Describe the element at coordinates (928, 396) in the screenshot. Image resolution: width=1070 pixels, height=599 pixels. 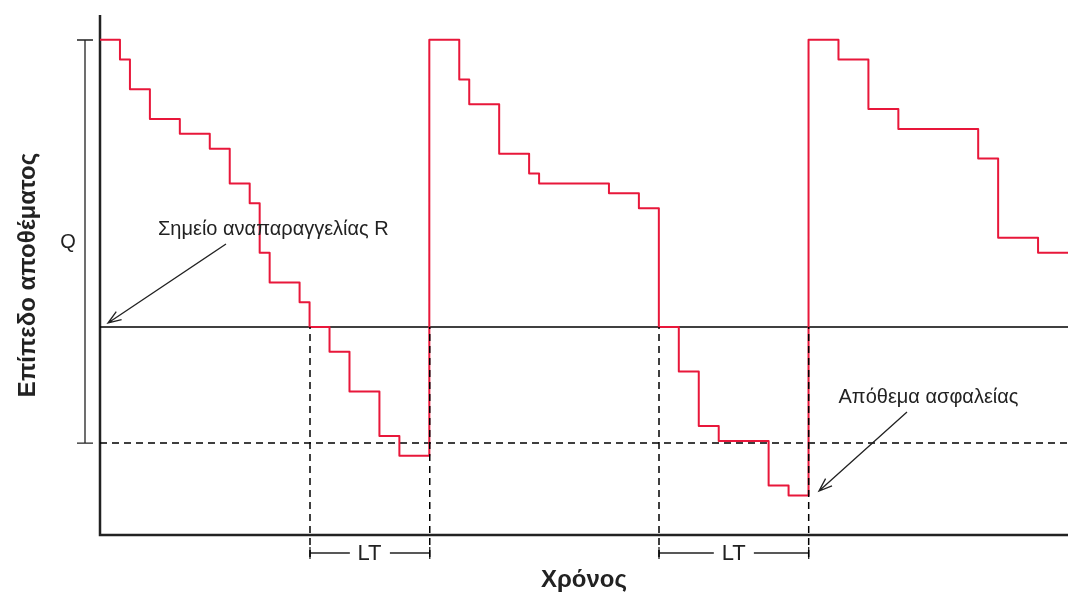
I see `annotation: Απόθεμα ασφαλείας` at that location.